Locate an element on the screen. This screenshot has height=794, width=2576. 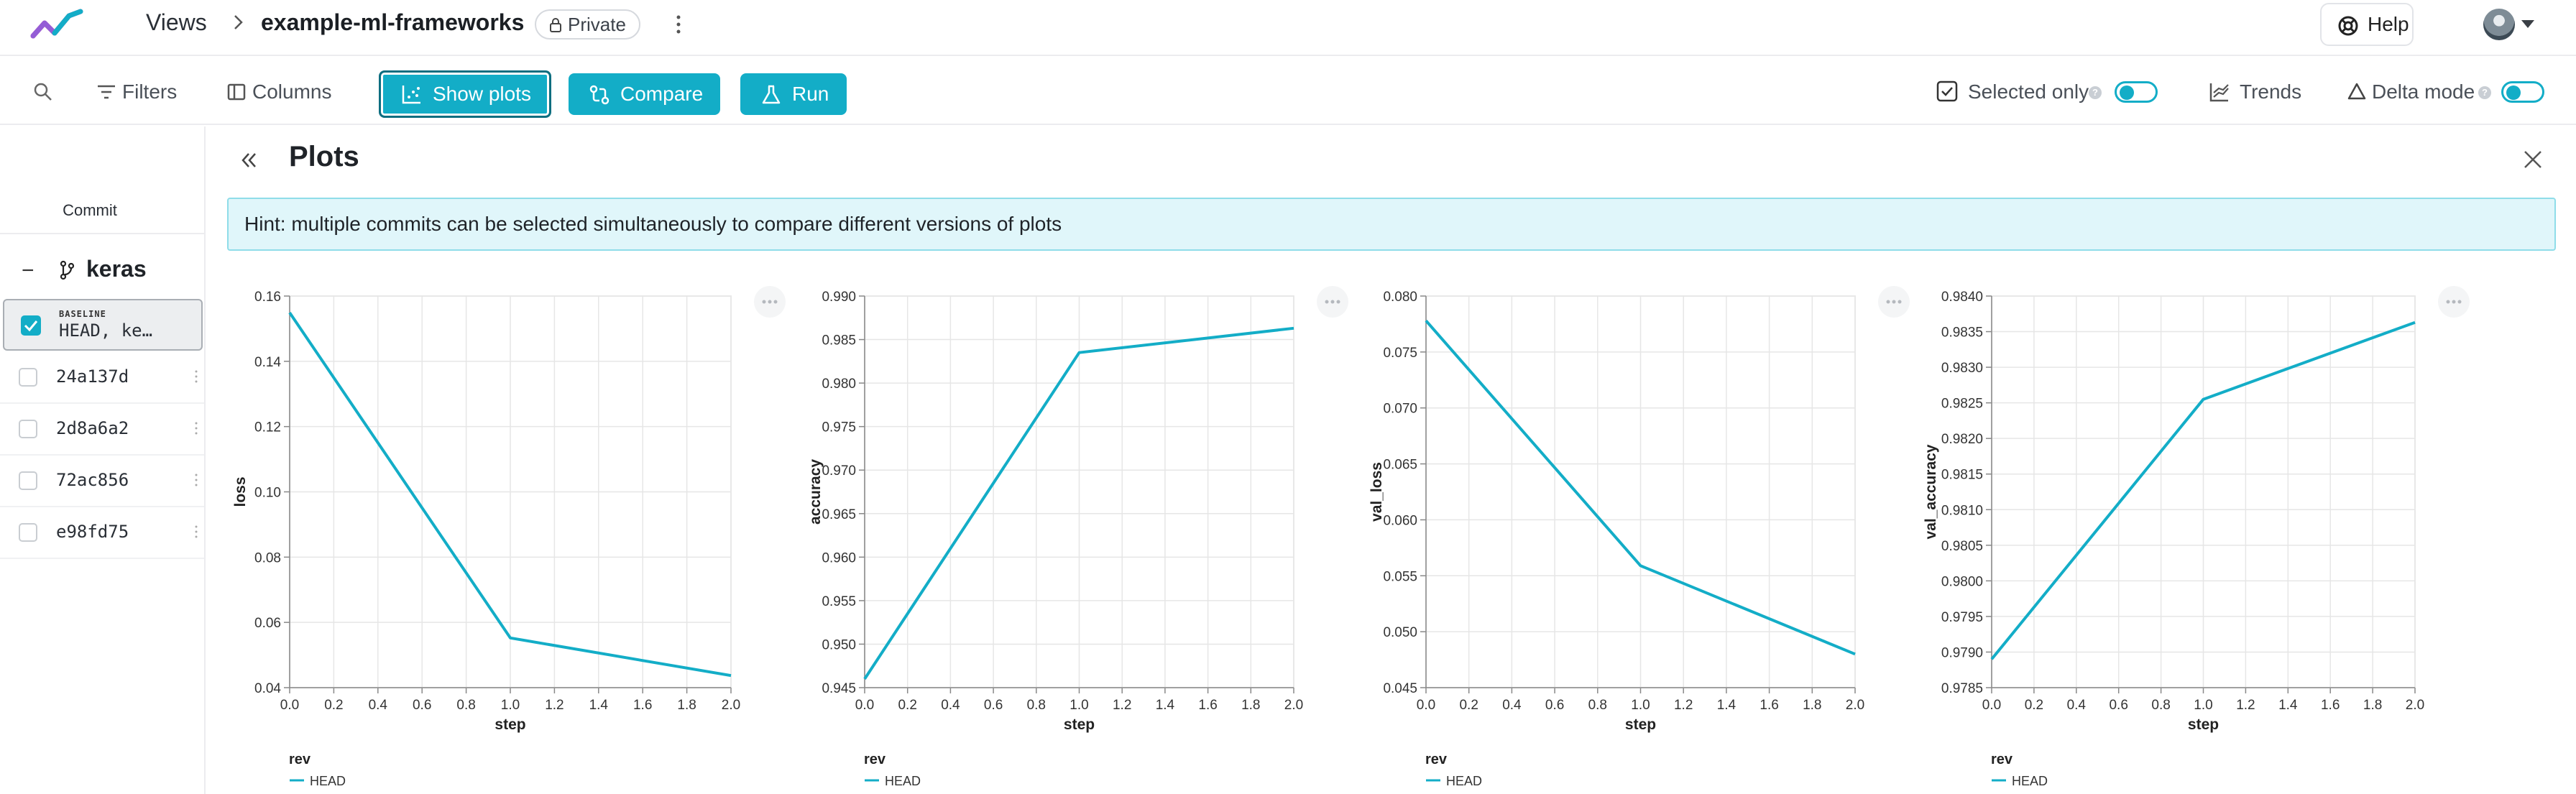
trends-button: Trends is located at coordinates (2271, 91).